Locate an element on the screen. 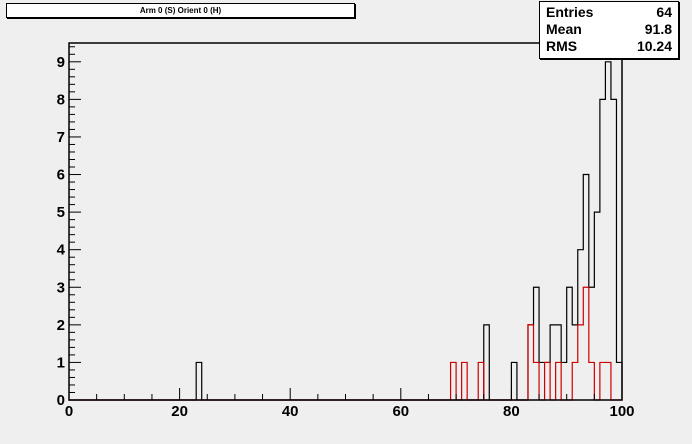 Image resolution: width=692 pixels, height=444 pixels. stat-mean: Mean 91.8 is located at coordinates (609, 29).